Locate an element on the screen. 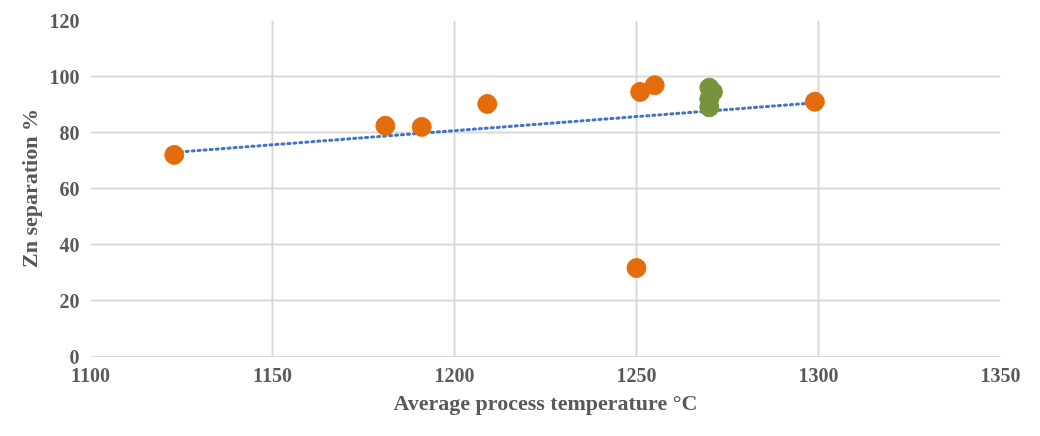 This screenshot has width=1040, height=436. y-tick-label: 120 is located at coordinates (64, 20).